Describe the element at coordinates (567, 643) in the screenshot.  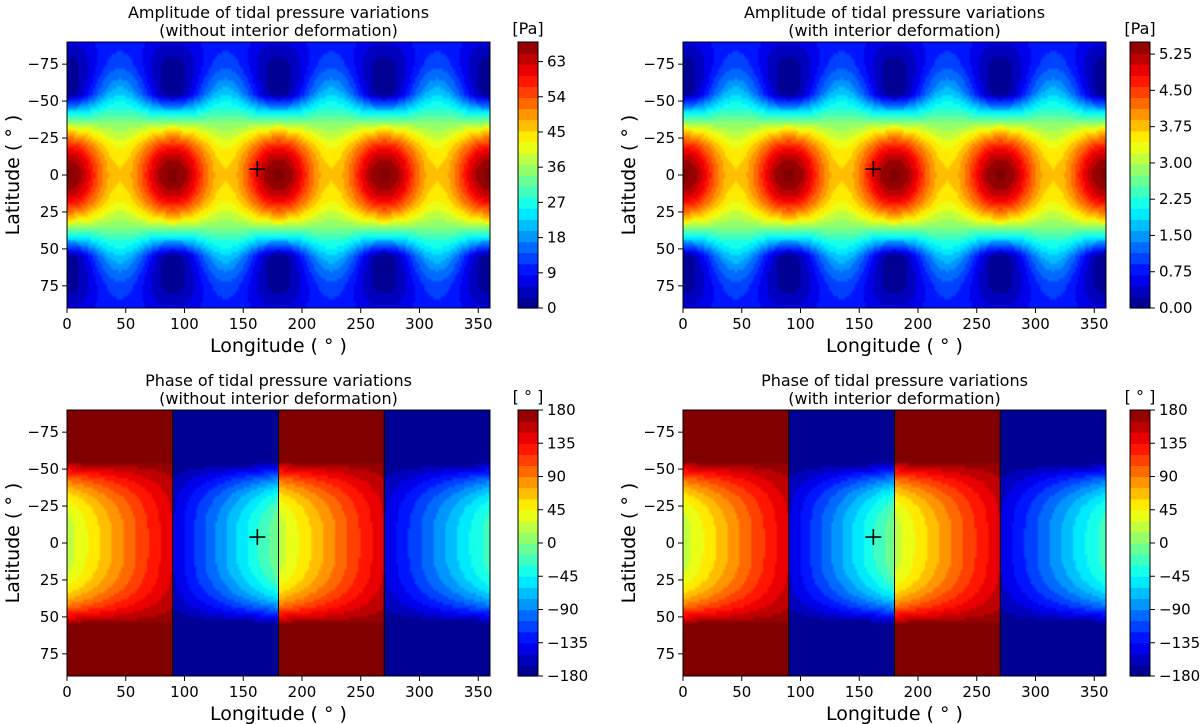
I see `colorbar-tick-label: −135` at that location.